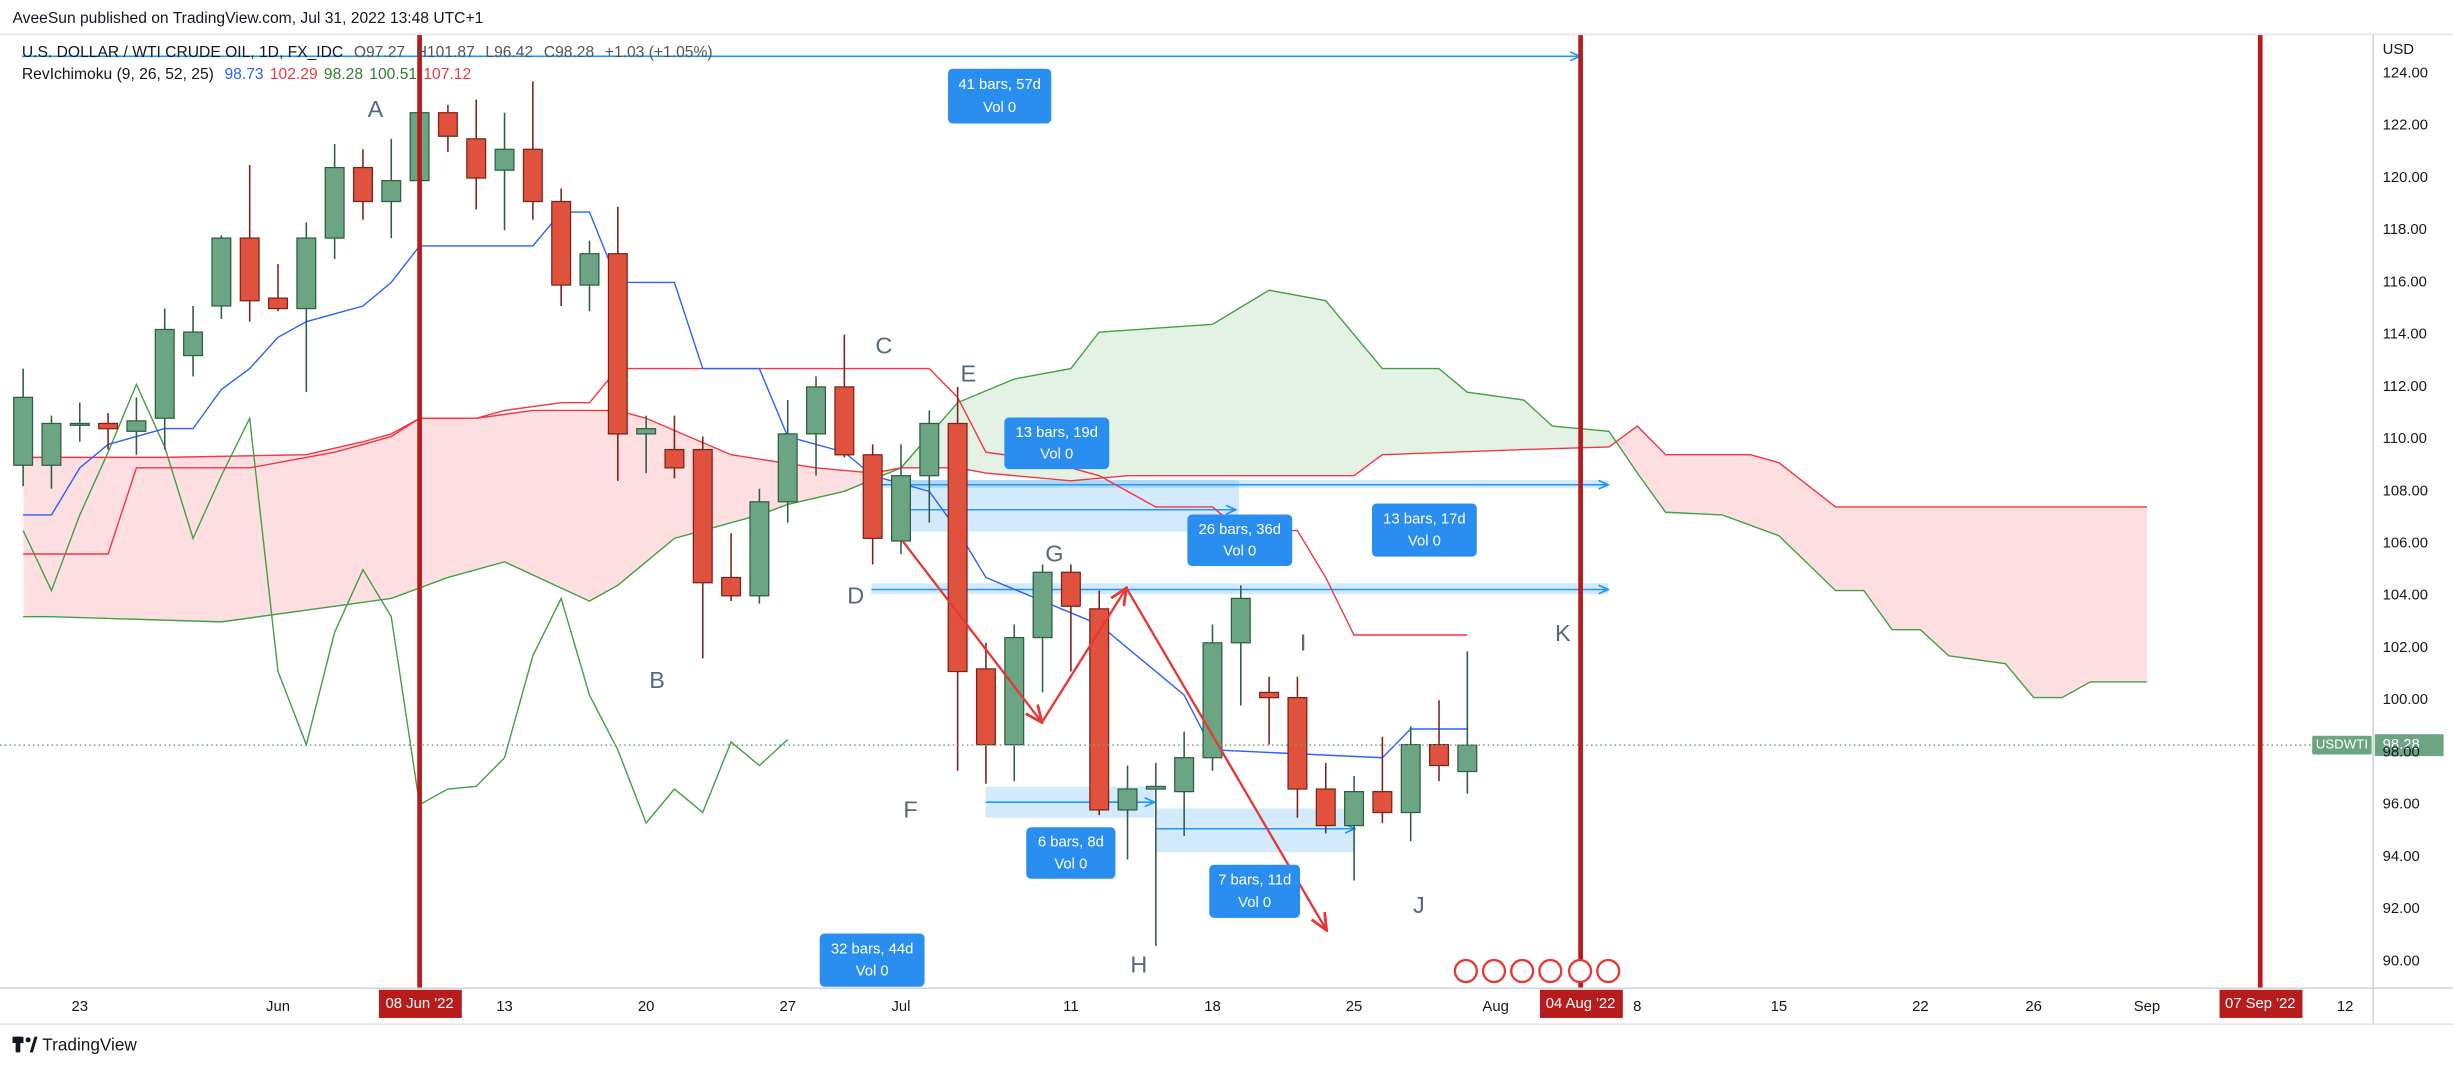 This screenshot has height=1068, width=2453. Describe the element at coordinates (504, 1007) in the screenshot. I see `x-tick-label: 13` at that location.